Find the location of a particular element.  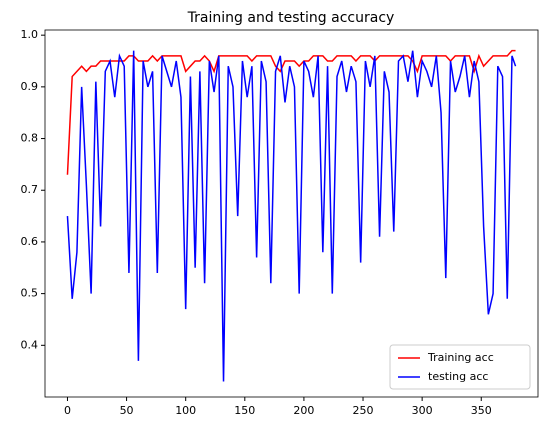

chart-title: Training and testing accuracy is located at coordinates (291, 18).